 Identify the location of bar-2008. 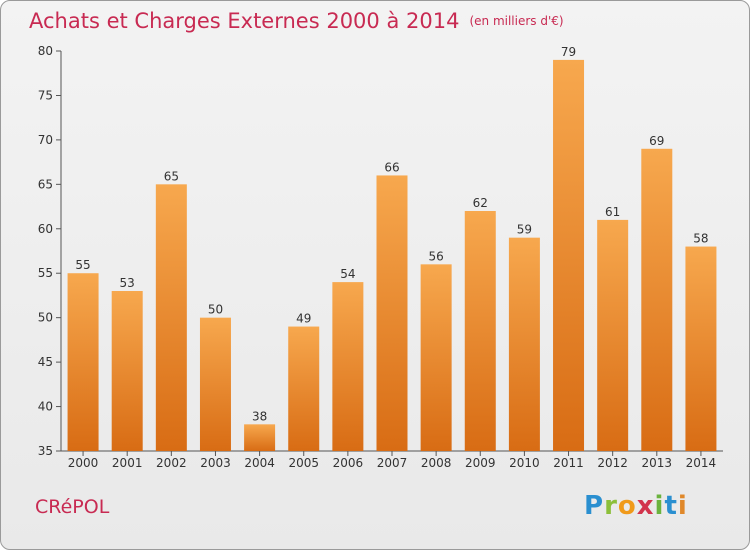
(436, 357).